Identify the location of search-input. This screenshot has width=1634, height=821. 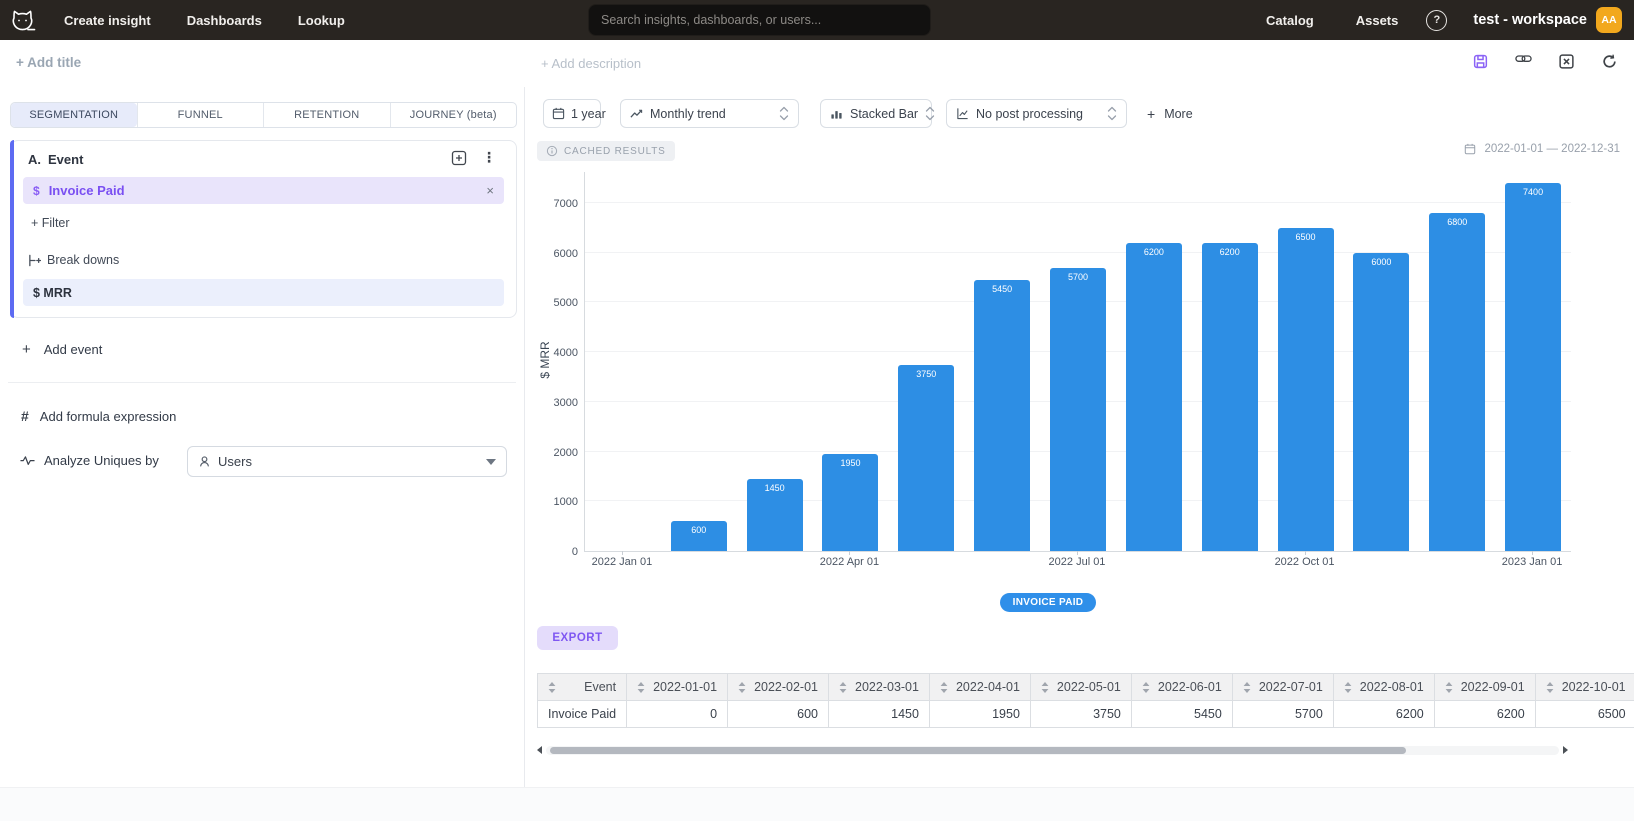
(759, 20).